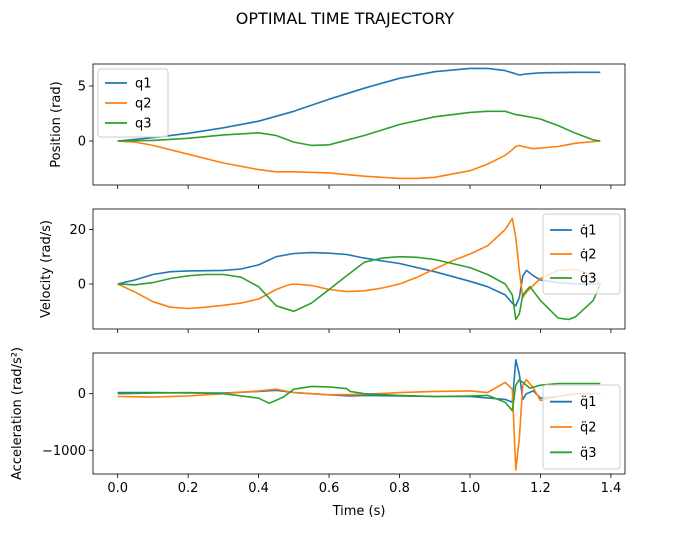 The height and width of the screenshot is (534, 692). I want to click on x-tick-label: 0.6, so click(329, 488).